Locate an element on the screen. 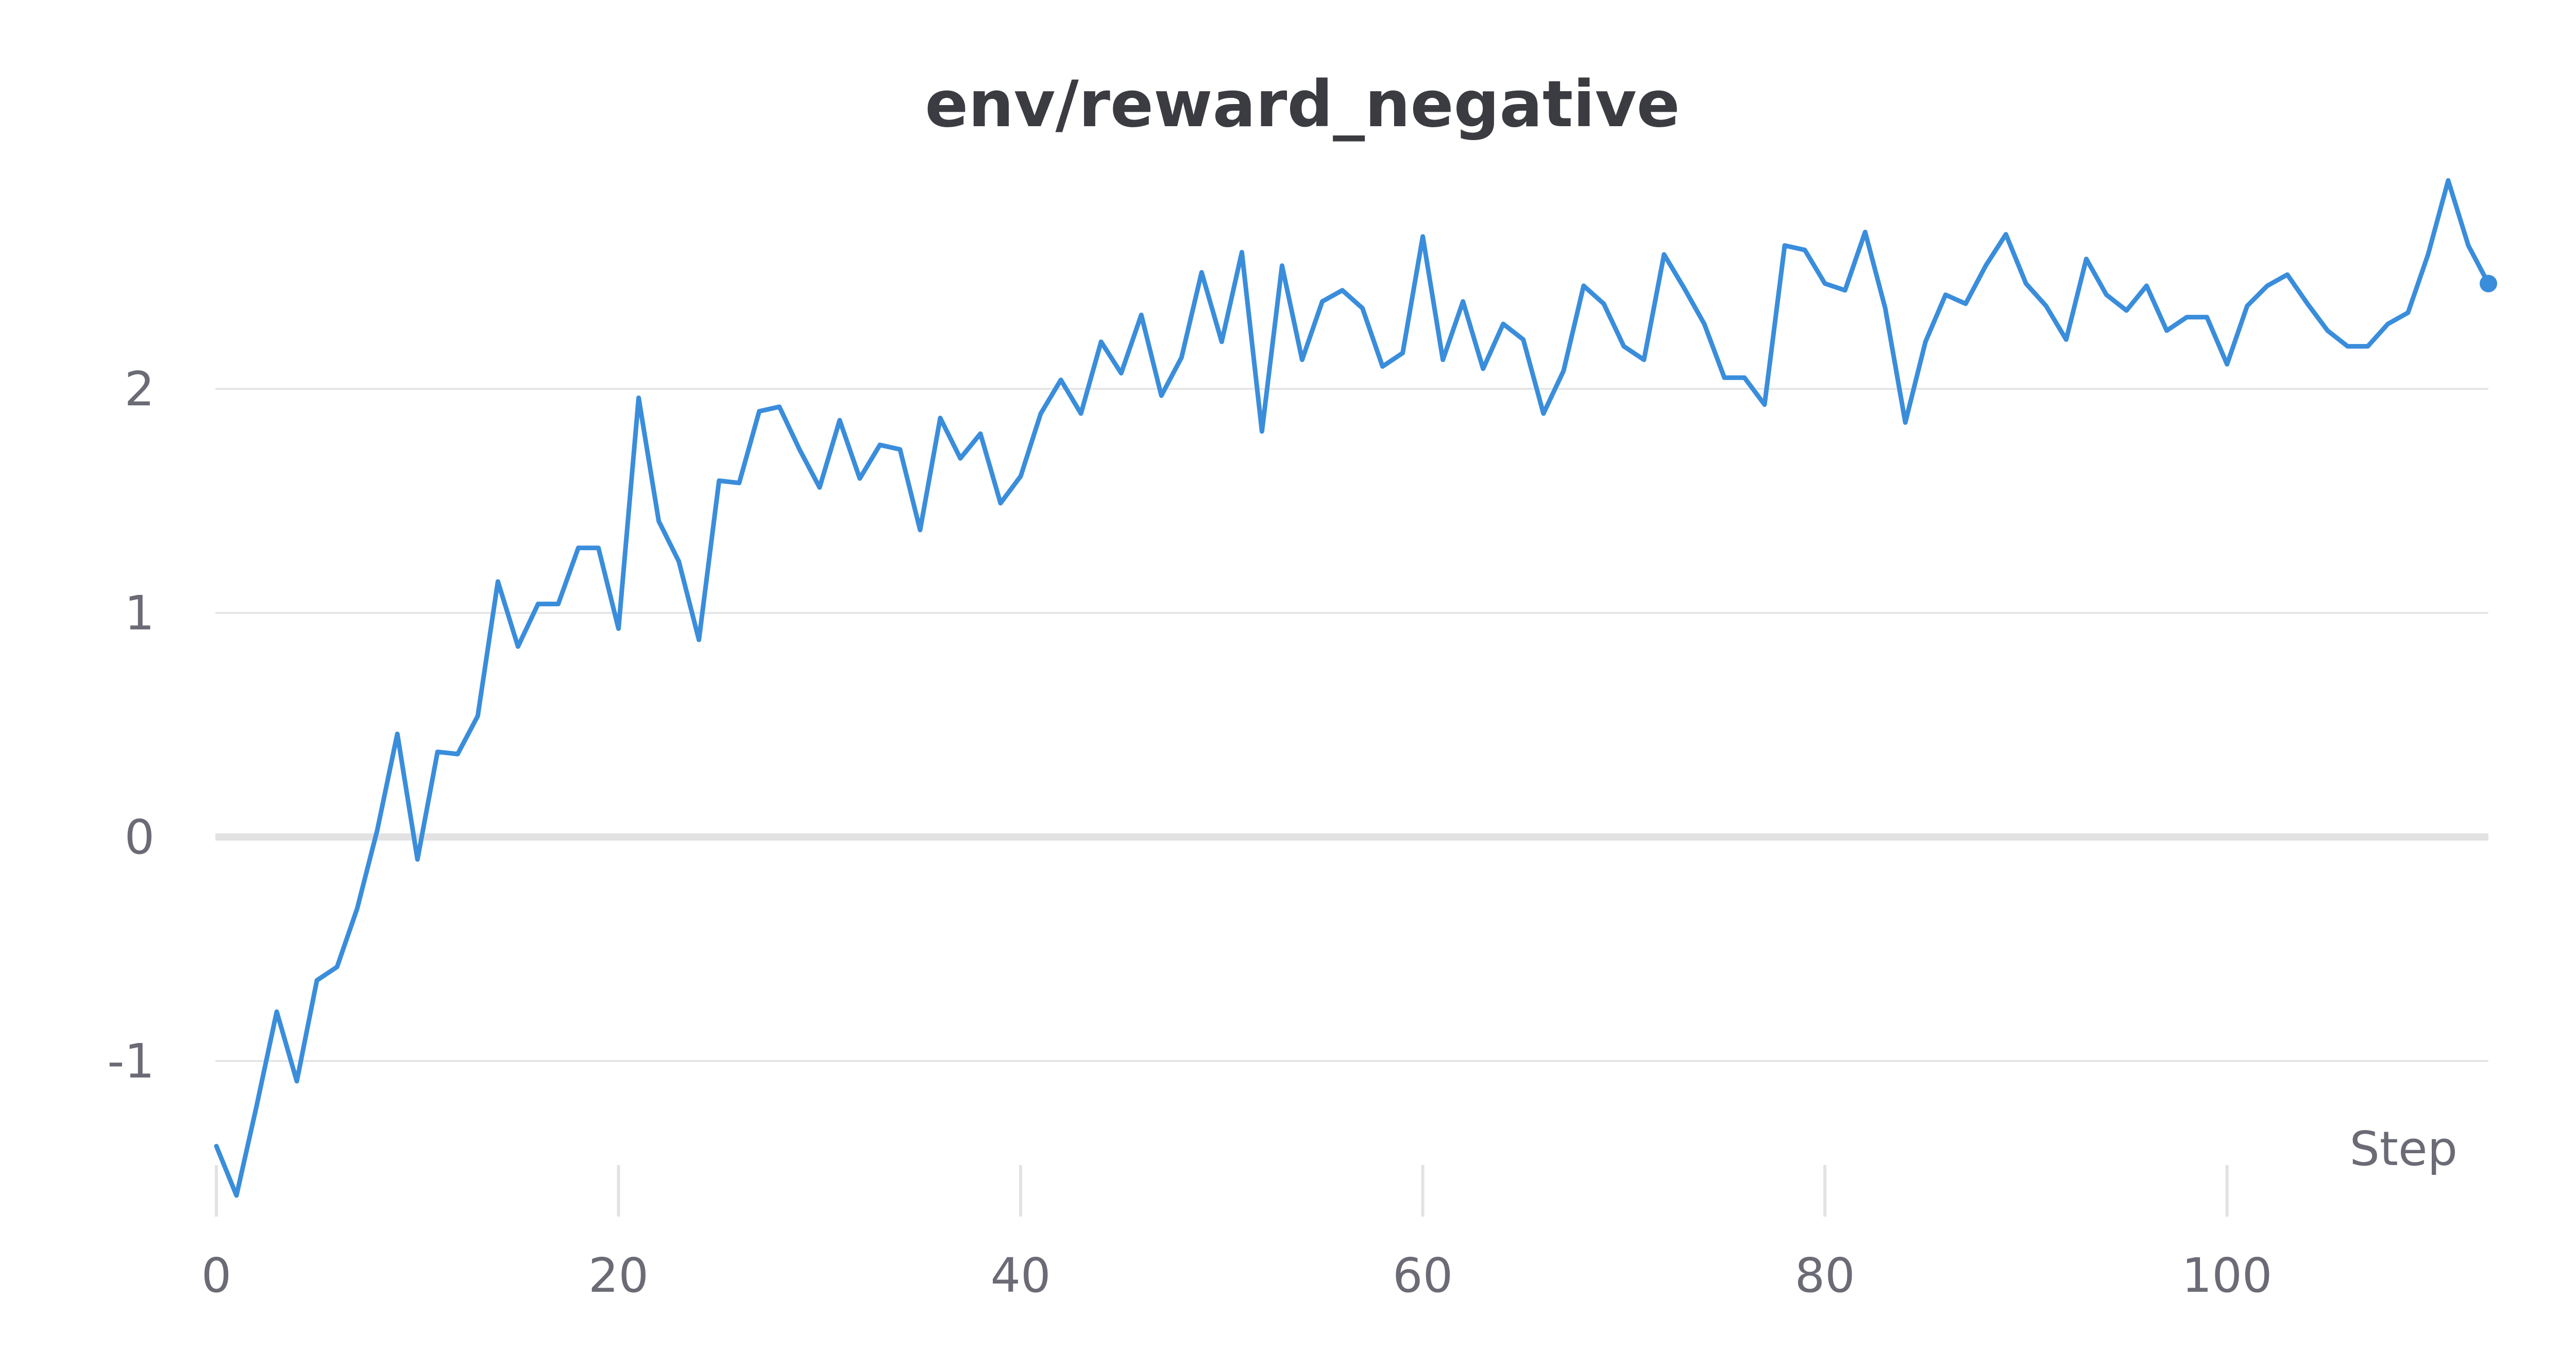  y-tick-label: 2 is located at coordinates (139, 389).